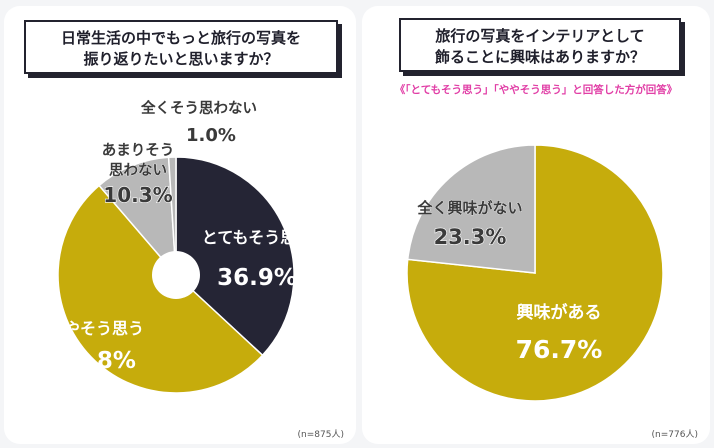 This screenshot has width=714, height=448. I want to click on left-chart-title: 日常生活の中でもっと旅行の写真を 振り返りたいと思いますか？, so click(181, 47).